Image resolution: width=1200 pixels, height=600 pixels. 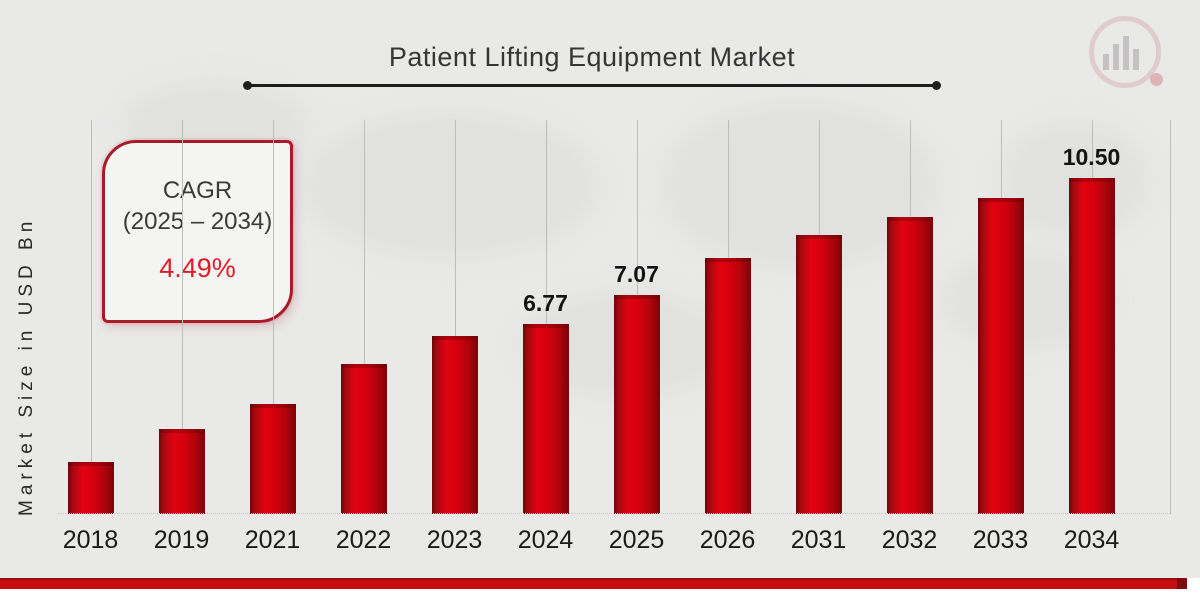 I want to click on x-axis-label-2033: 2033, so click(x=1000, y=540).